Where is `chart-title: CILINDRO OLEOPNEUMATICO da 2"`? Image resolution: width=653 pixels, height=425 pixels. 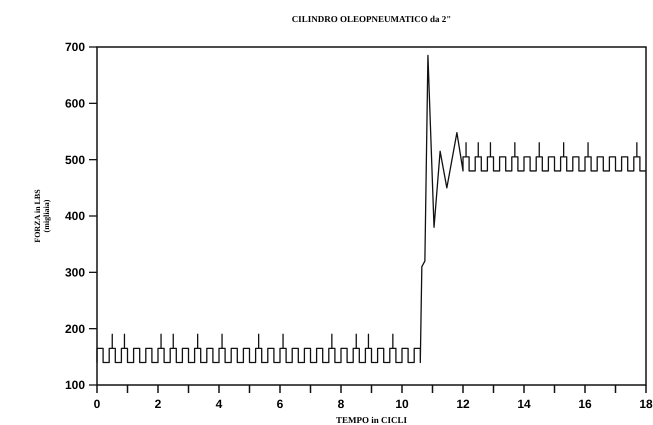
chart-title: CILINDRO OLEOPNEUMATICO da 2" is located at coordinates (372, 19).